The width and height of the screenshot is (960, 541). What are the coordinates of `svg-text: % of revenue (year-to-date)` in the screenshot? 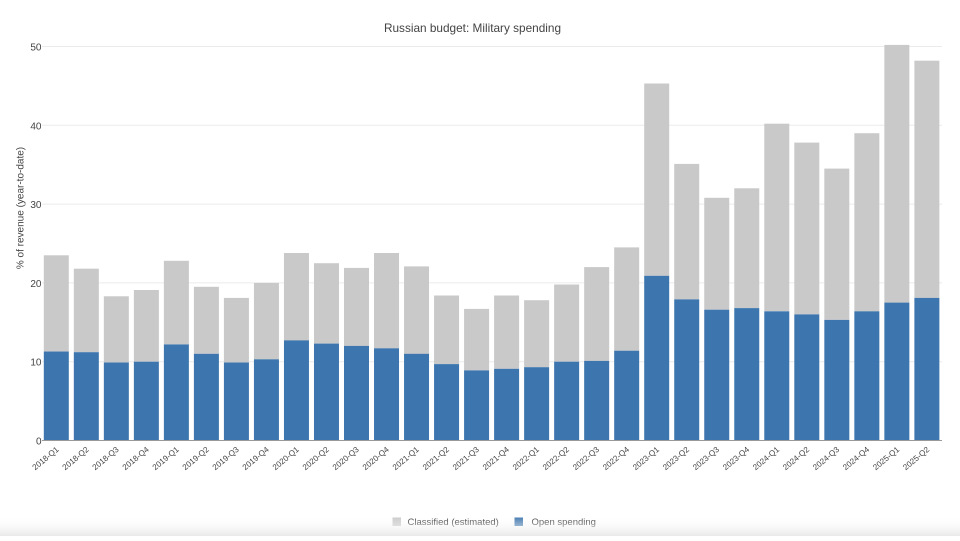 It's located at (21, 208).